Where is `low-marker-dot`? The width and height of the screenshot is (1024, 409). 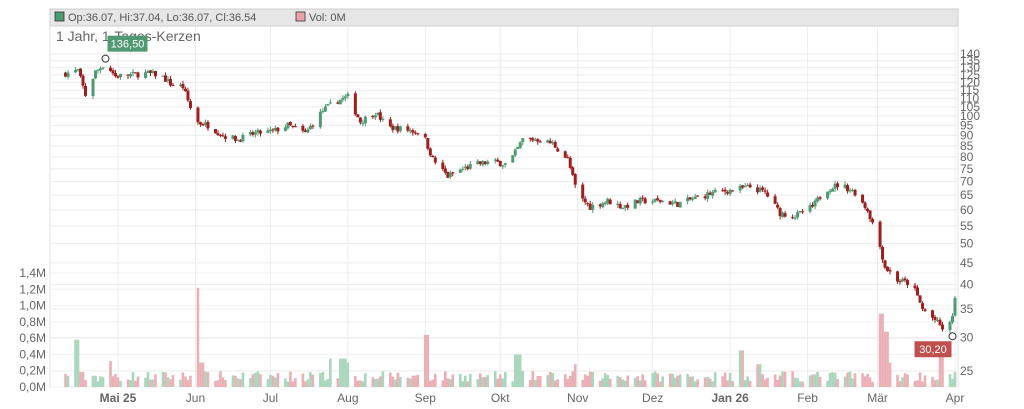 low-marker-dot is located at coordinates (952, 336).